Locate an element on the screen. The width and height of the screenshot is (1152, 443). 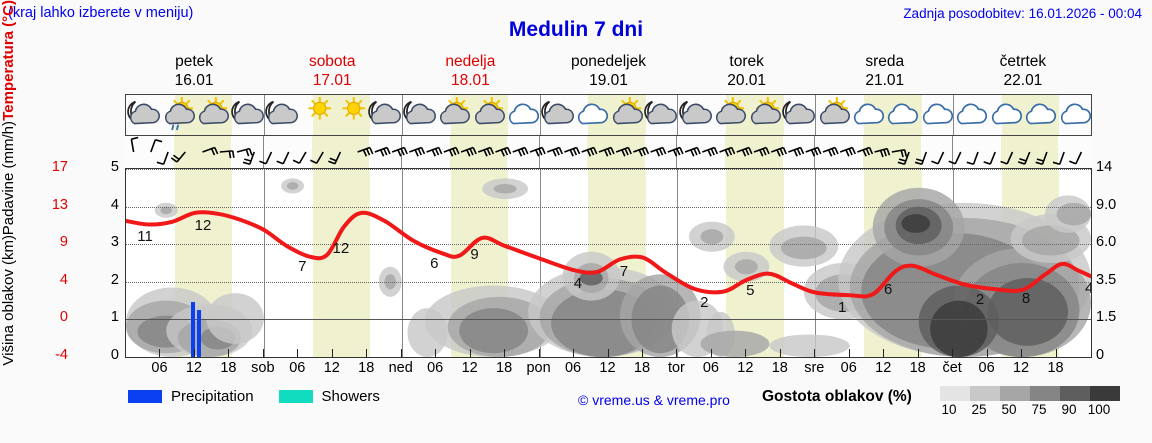
day-name: petek is located at coordinates (194, 61).